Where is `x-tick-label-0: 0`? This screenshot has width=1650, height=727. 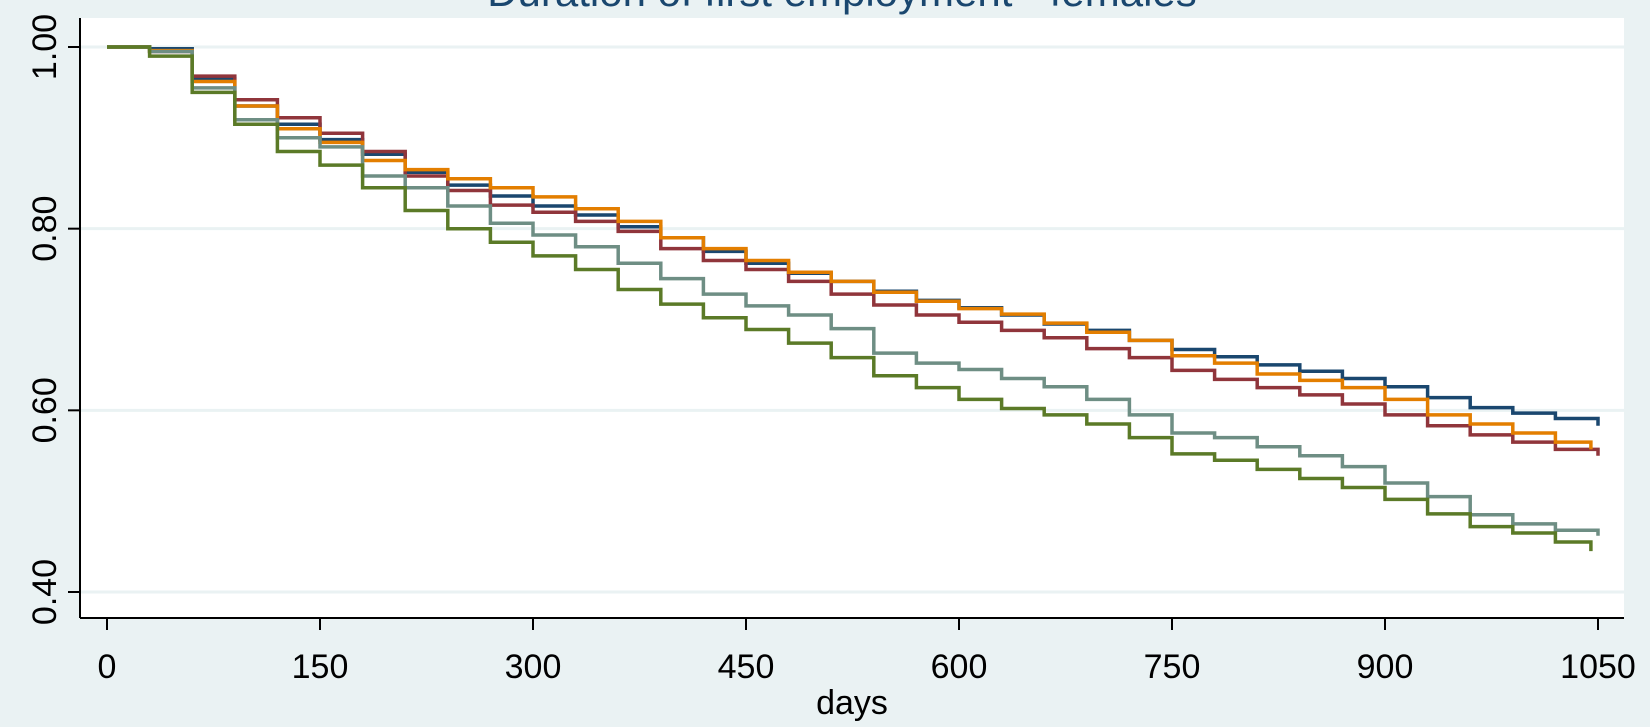
x-tick-label-0: 0 is located at coordinates (107, 667).